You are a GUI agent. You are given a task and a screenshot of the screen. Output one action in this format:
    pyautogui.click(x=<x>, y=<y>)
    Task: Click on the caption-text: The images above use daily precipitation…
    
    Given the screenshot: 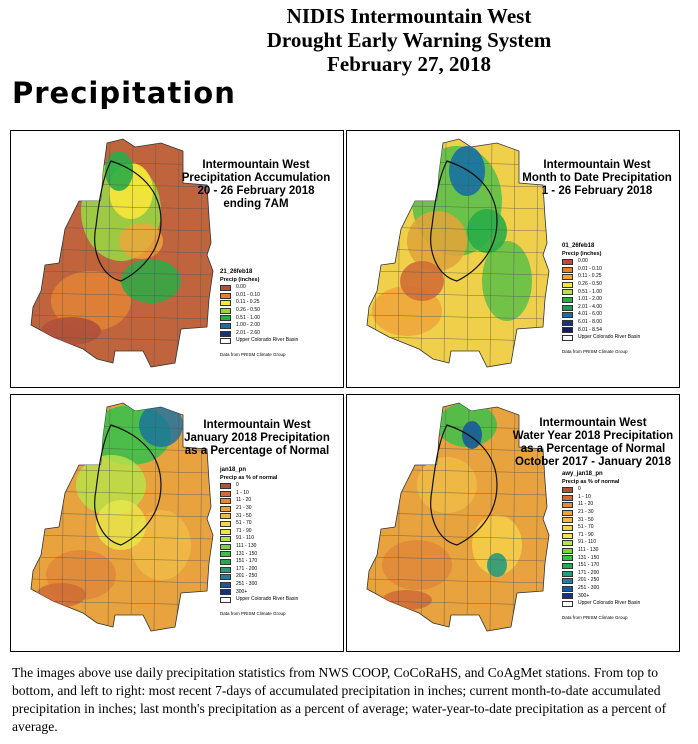 What is the action you would take?
    pyautogui.click(x=339, y=699)
    